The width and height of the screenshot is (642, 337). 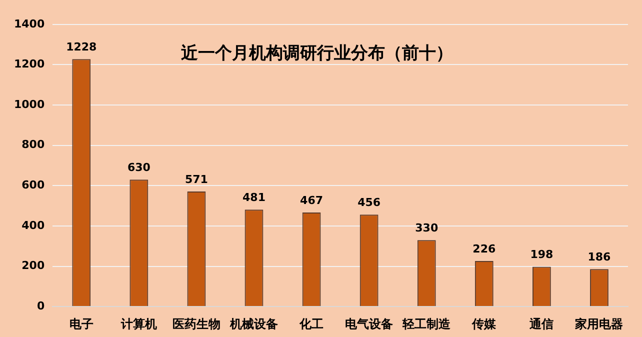 What do you see at coordinates (138, 323) in the screenshot?
I see `x-tick-label: 计算机` at bounding box center [138, 323].